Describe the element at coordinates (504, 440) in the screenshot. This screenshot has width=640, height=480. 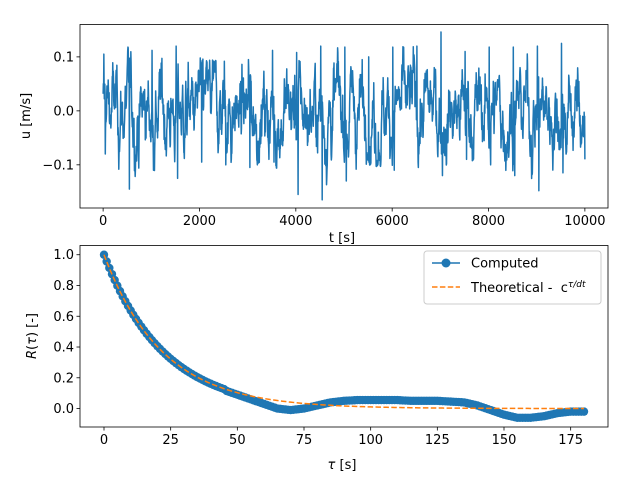
I see `x-tick-label: 150` at that location.